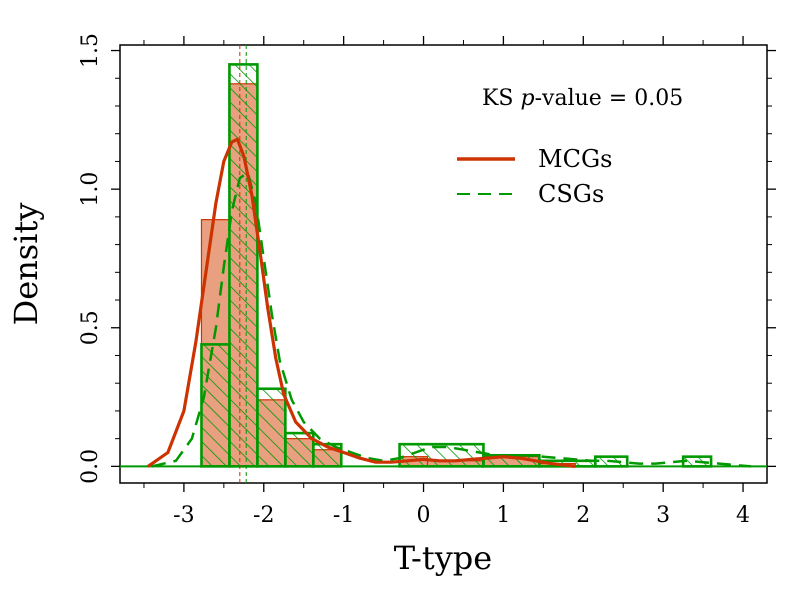 This screenshot has height=596, width=789. What do you see at coordinates (583, 515) in the screenshot?
I see `x-tick-label: 2` at bounding box center [583, 515].